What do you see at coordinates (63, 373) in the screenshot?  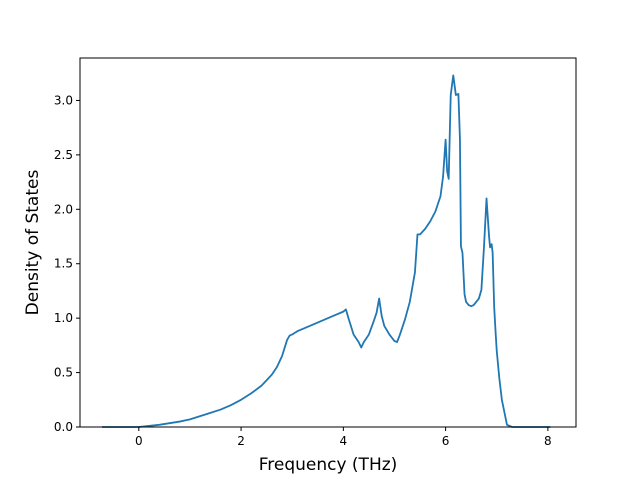 I see `y-tick-label: 0.5` at bounding box center [63, 373].